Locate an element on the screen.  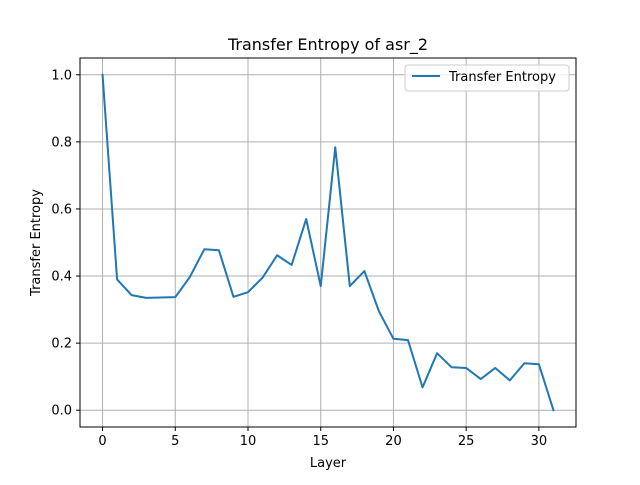
y-tick-label: 0.4 is located at coordinates (61, 277).